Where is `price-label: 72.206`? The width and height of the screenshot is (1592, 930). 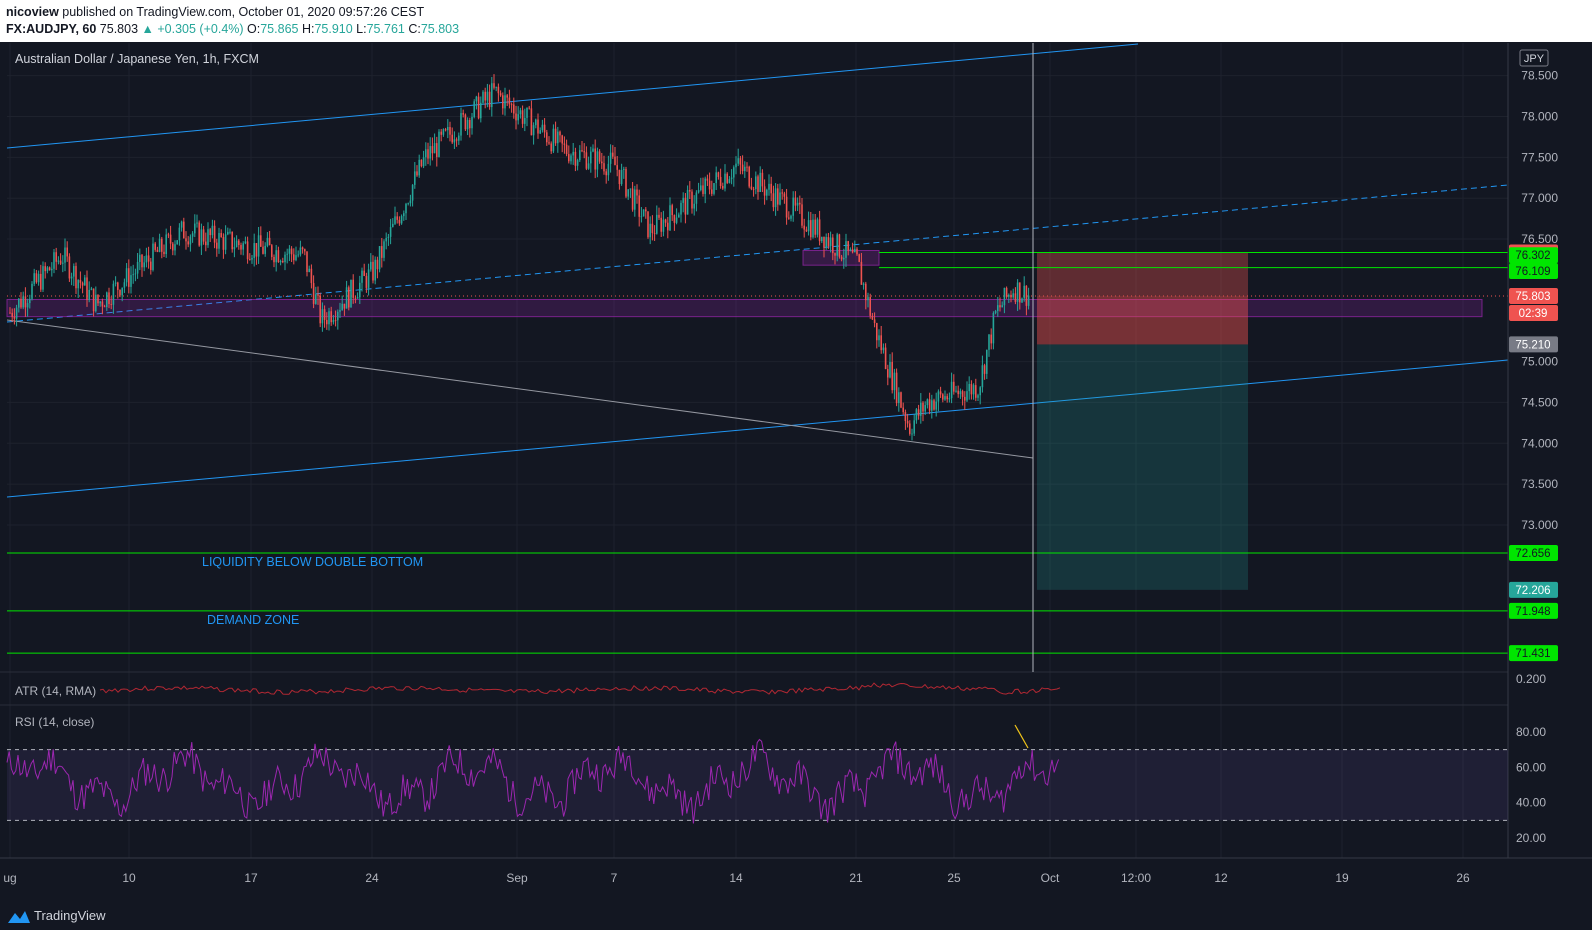 price-label: 72.206 is located at coordinates (1532, 591).